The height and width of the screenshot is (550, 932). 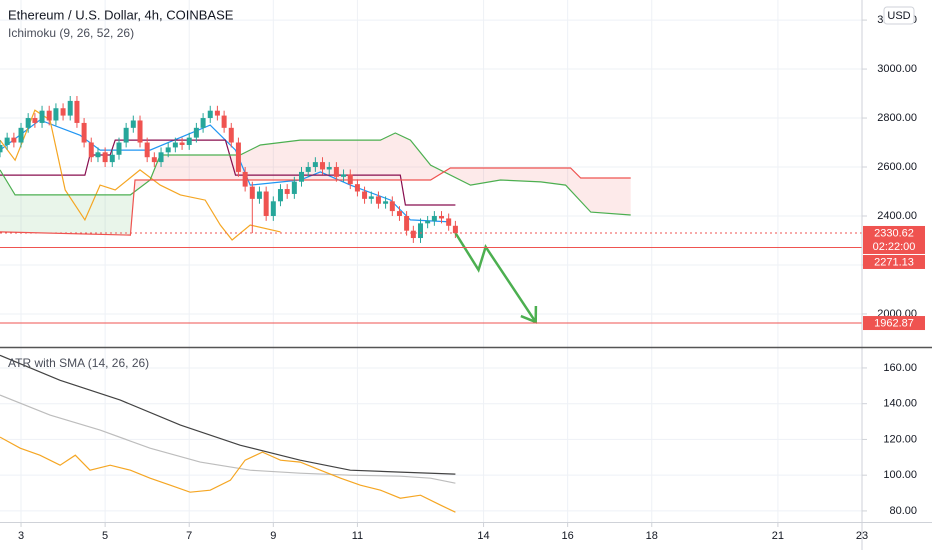 What do you see at coordinates (21, 536) in the screenshot?
I see `x-tick-label: 3` at bounding box center [21, 536].